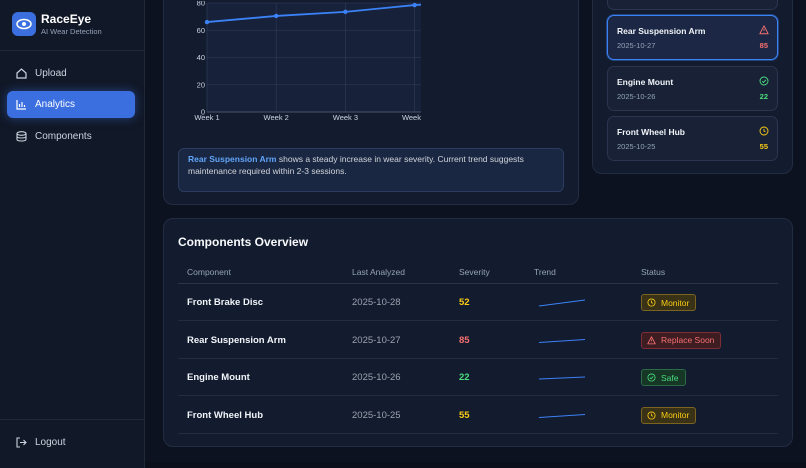 This screenshot has width=806, height=468. I want to click on cell-component: Front Wheel Hub, so click(225, 415).